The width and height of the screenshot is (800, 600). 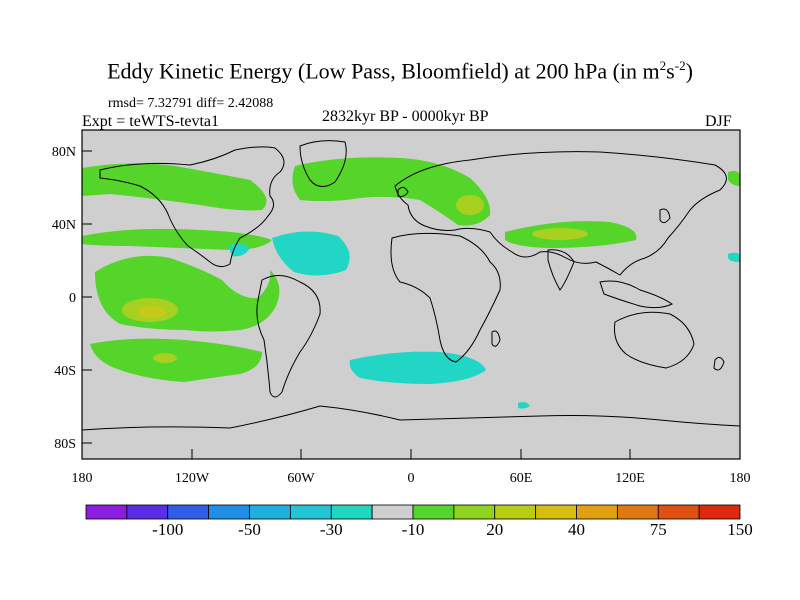 What do you see at coordinates (177, 239) in the screenshot?
I see `pacific-tongue-green` at bounding box center [177, 239].